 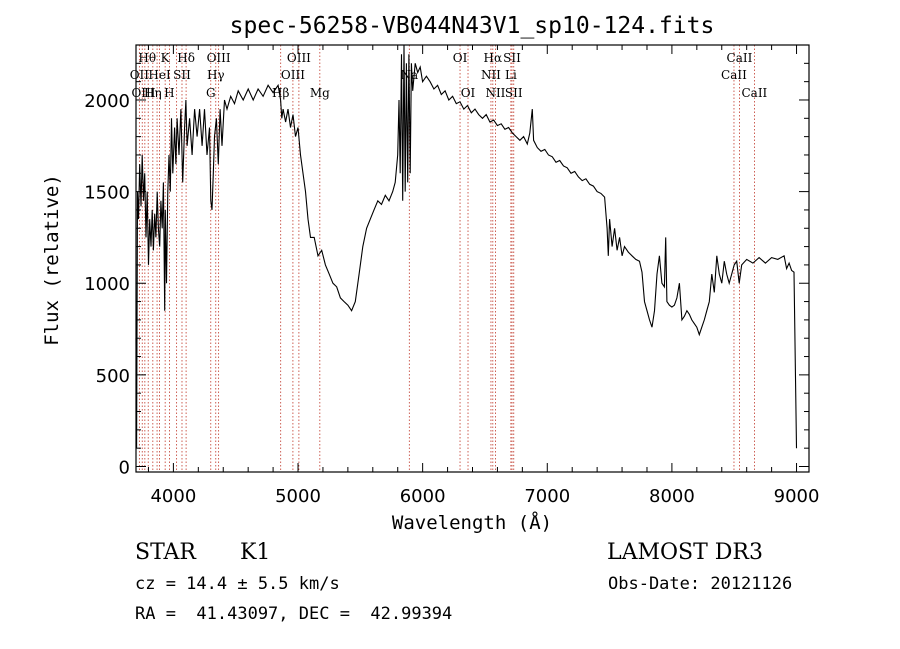 What do you see at coordinates (153, 93) in the screenshot?
I see `line-label: Hη` at bounding box center [153, 93].